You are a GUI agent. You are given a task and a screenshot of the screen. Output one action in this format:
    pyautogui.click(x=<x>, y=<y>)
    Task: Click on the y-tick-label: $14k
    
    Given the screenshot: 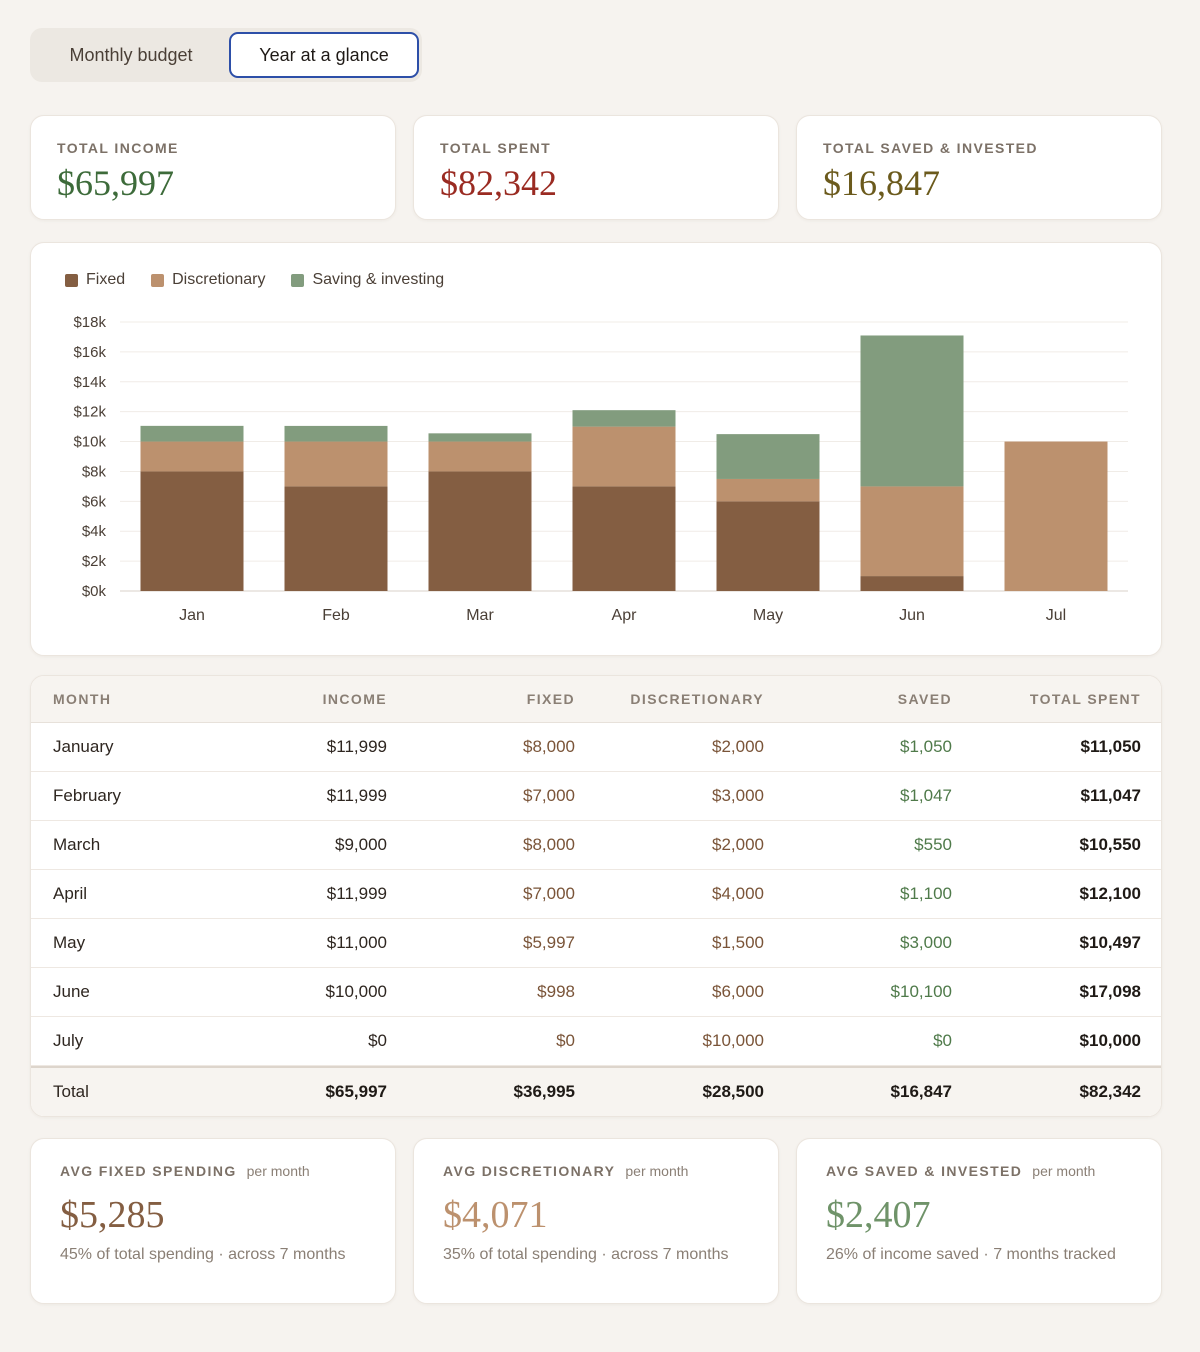 What is the action you would take?
    pyautogui.click(x=89, y=382)
    